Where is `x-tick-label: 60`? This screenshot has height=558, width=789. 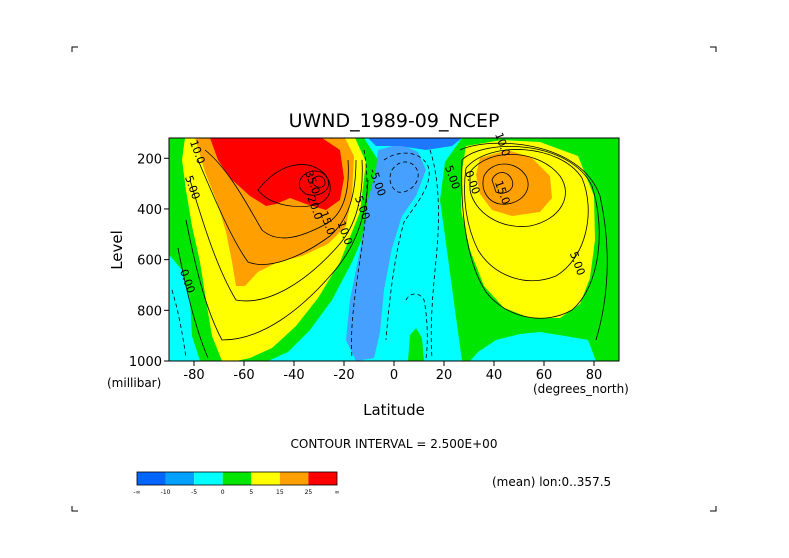
x-tick-label: 60 is located at coordinates (544, 375).